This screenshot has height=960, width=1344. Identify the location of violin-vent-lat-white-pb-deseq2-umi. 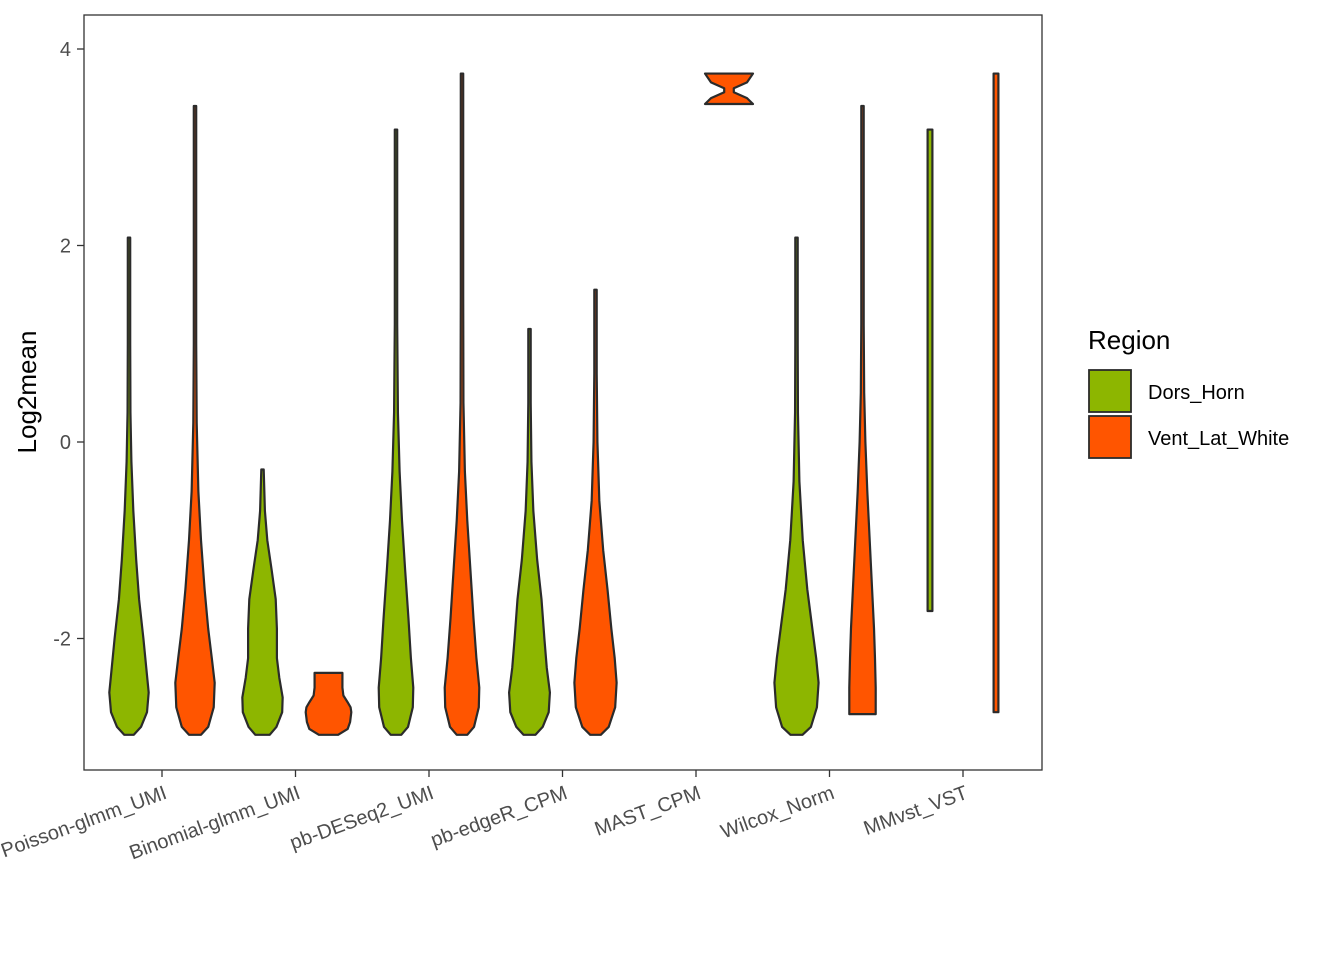
(462, 404).